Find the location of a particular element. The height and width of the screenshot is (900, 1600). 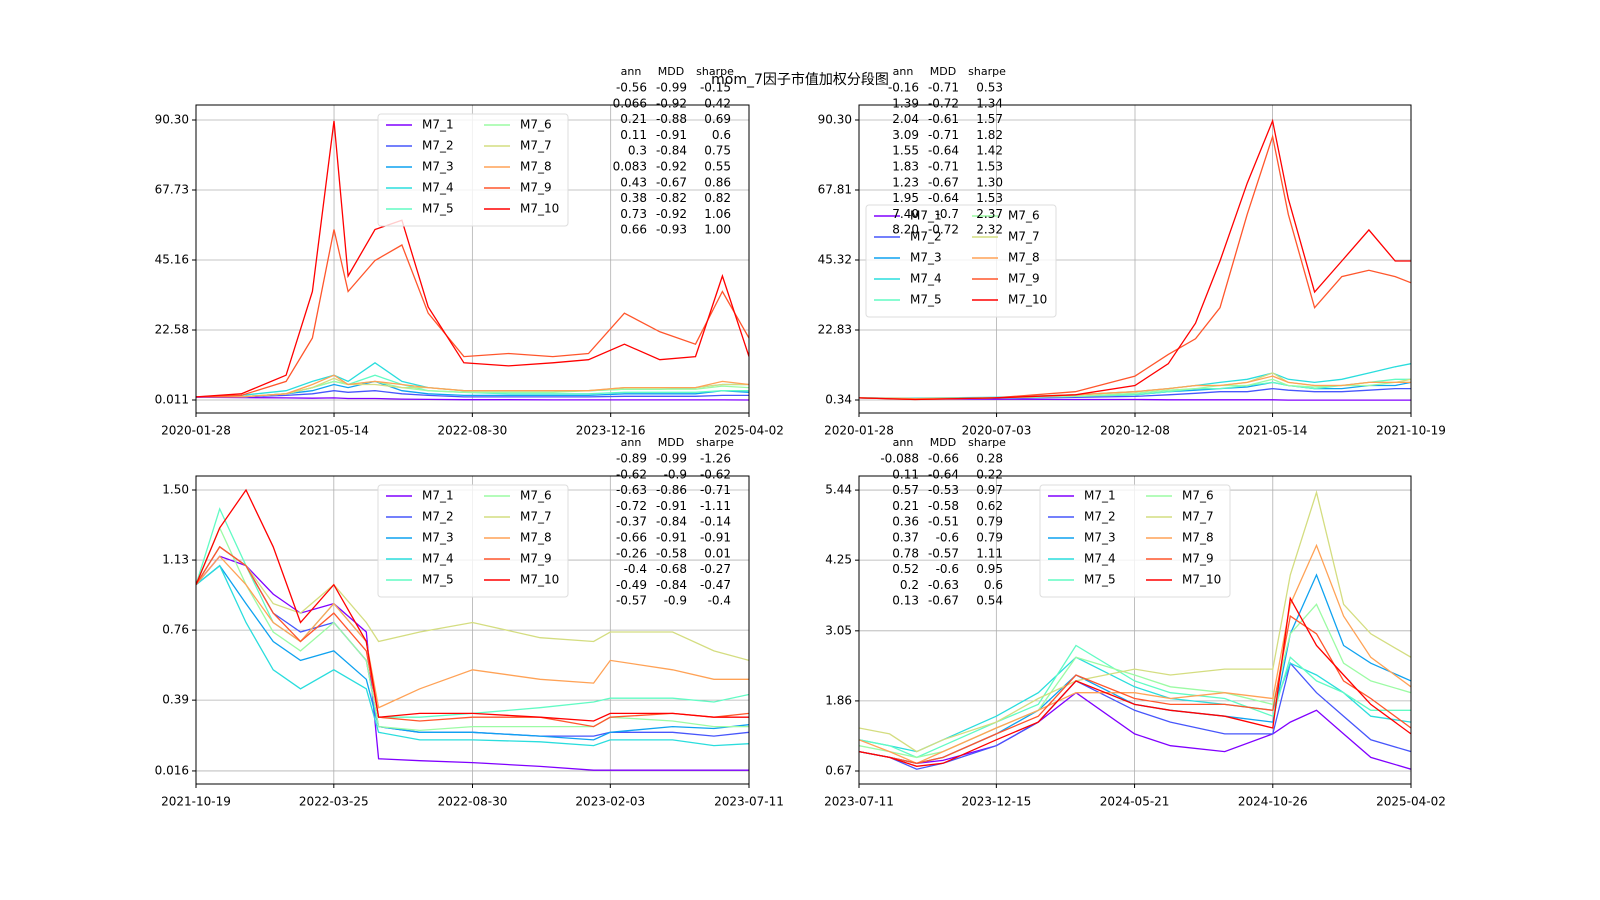

stats-cell: -0.64 is located at coordinates (943, 198).